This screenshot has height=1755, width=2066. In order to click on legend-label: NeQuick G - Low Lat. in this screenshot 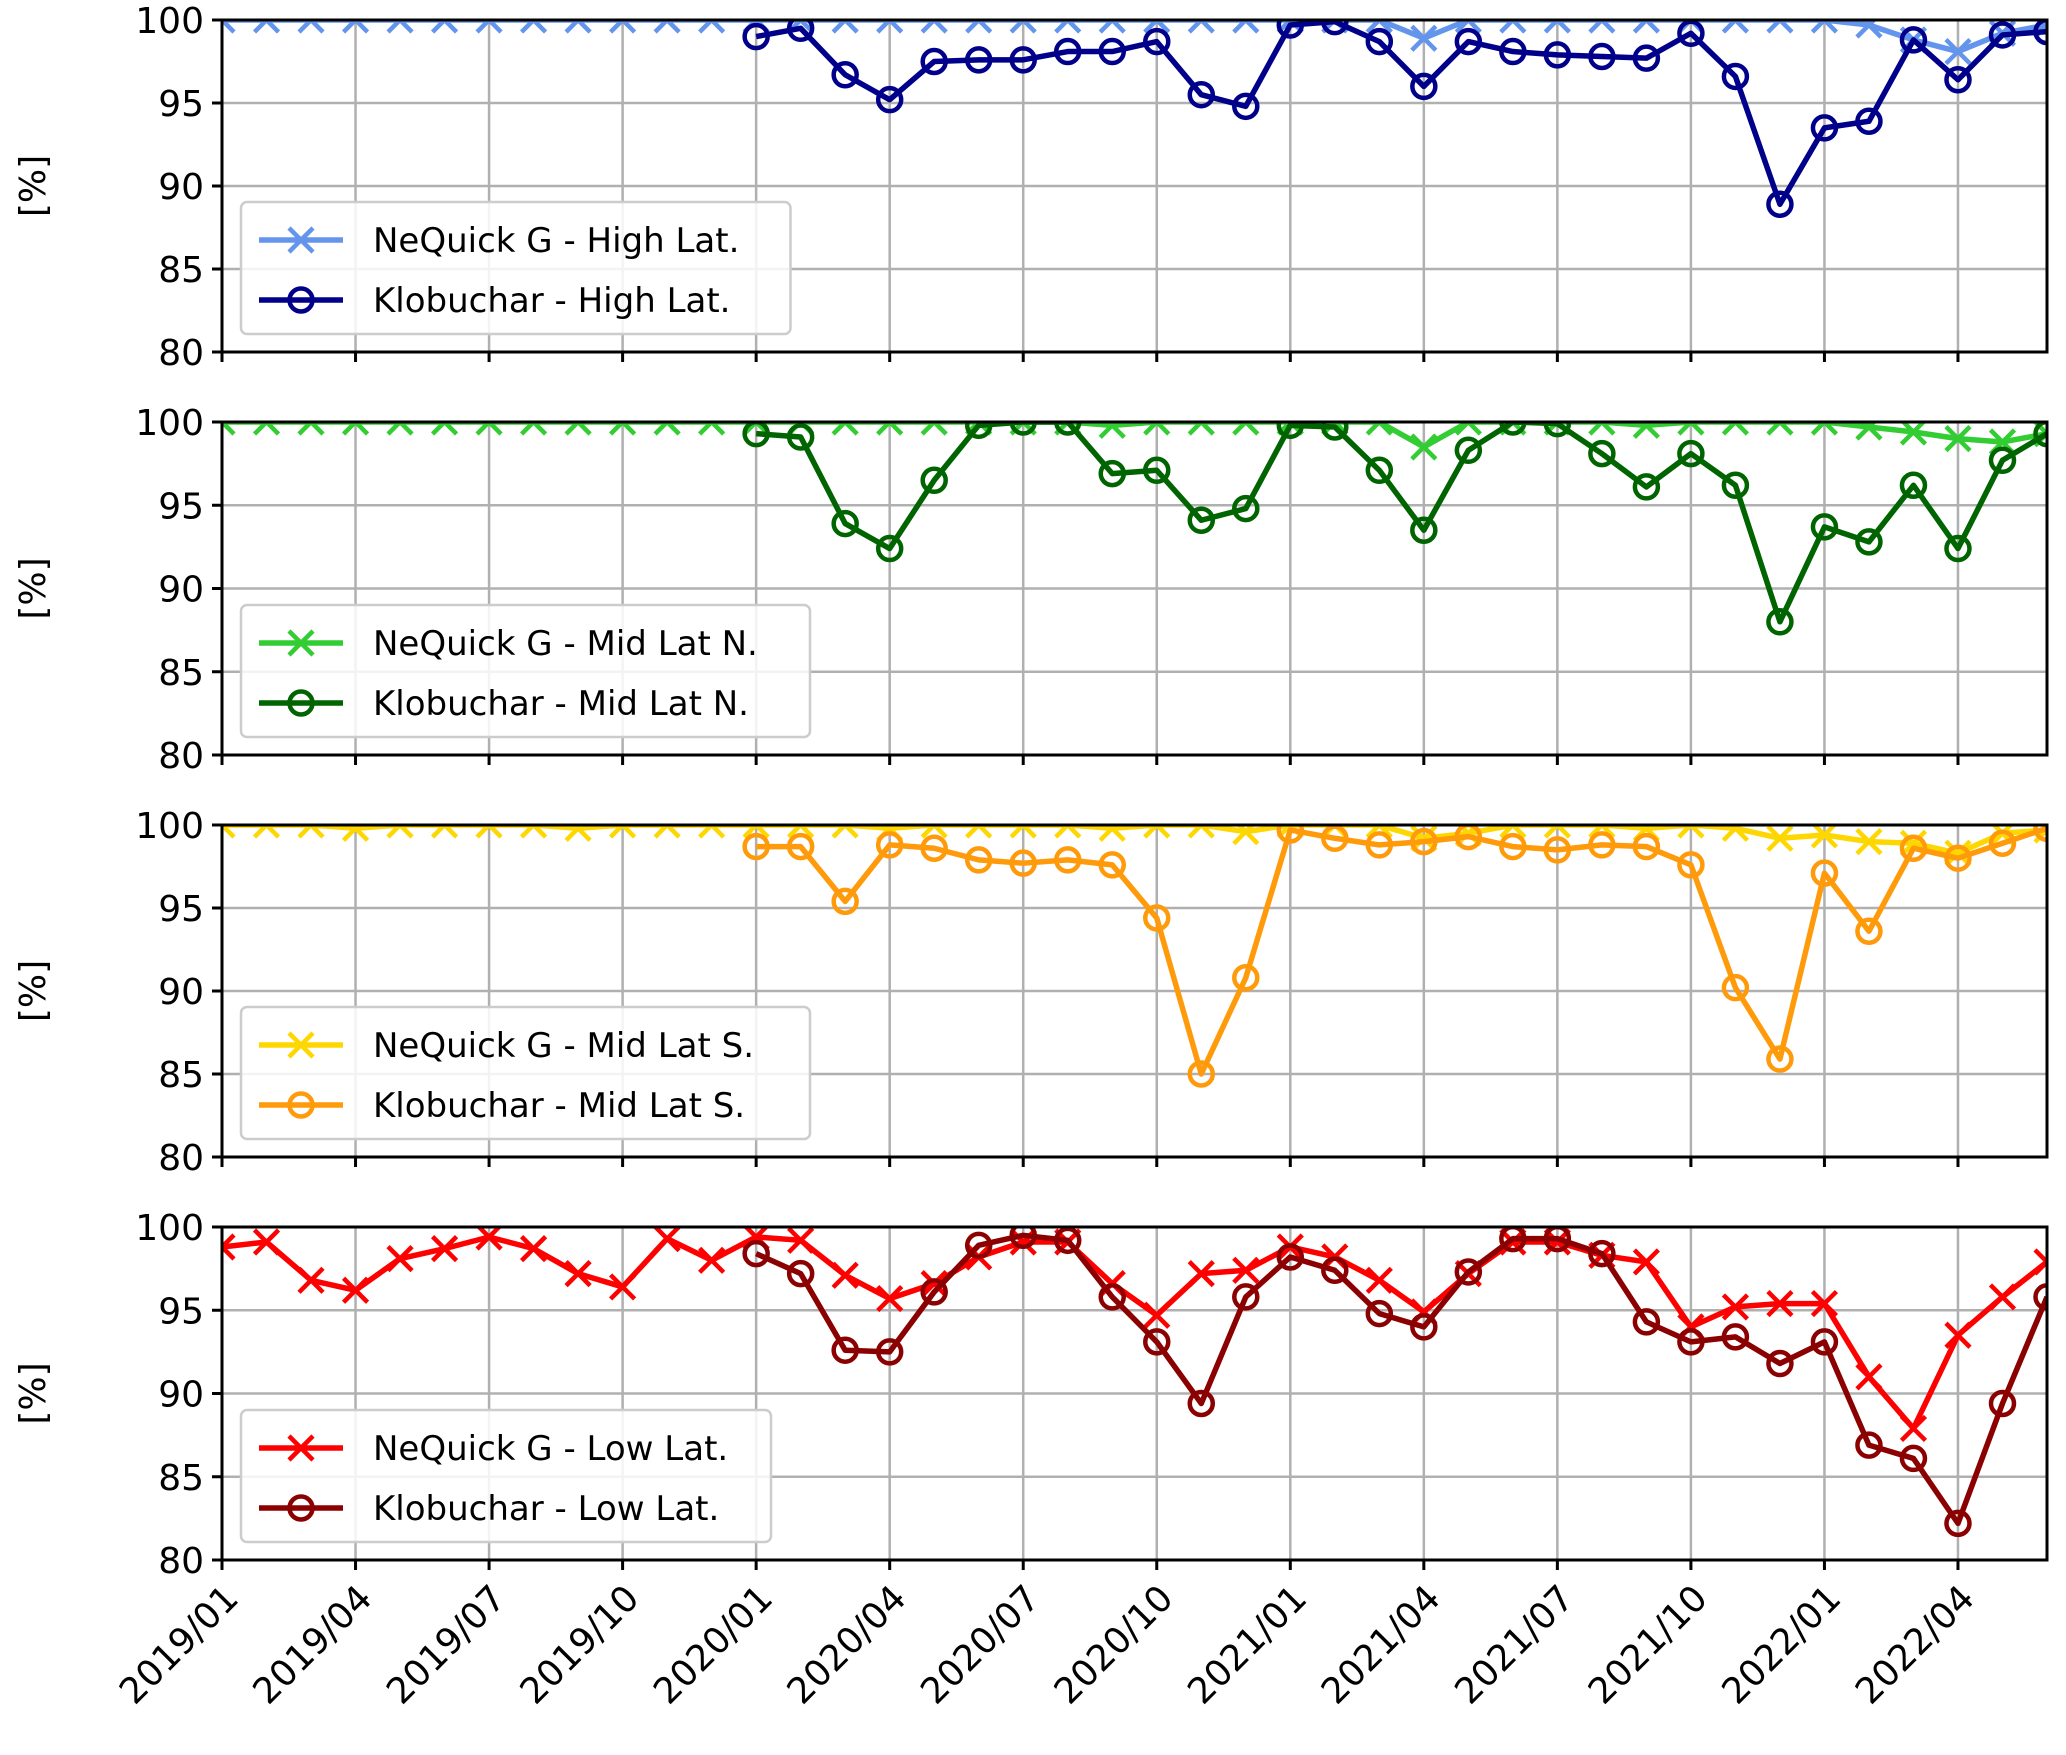, I will do `click(550, 1449)`.